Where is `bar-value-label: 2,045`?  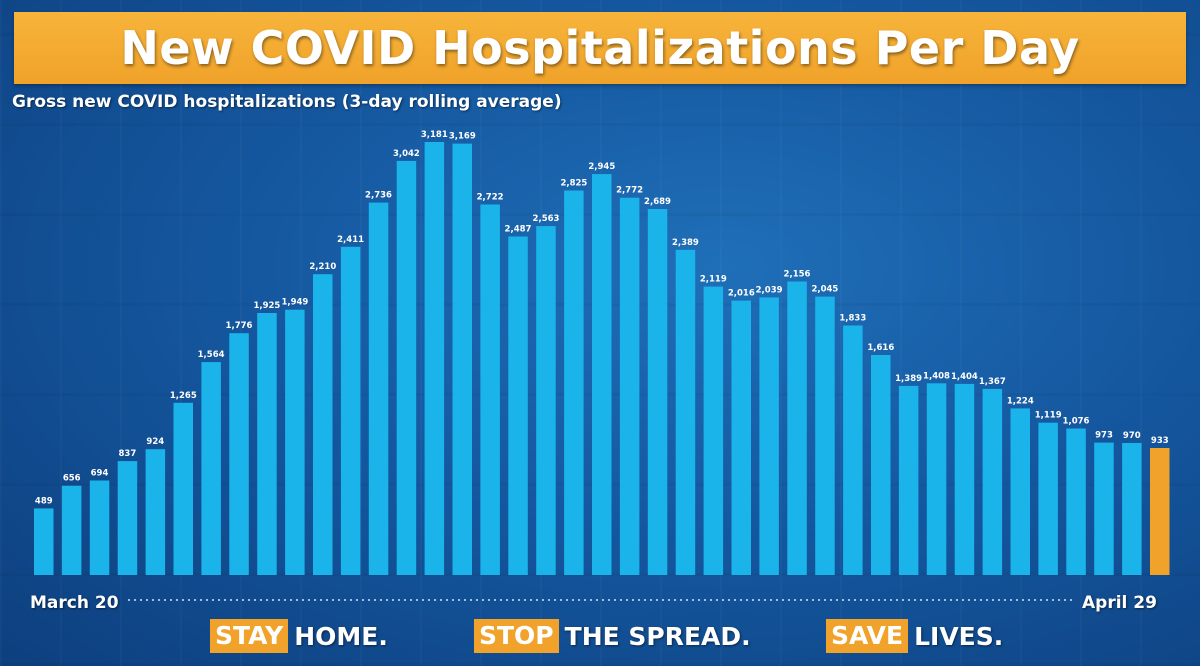 bar-value-label: 2,045 is located at coordinates (824, 290).